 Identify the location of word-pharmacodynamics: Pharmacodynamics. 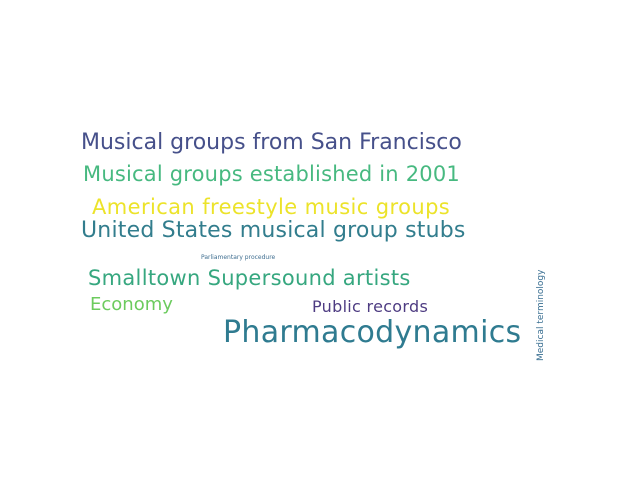
(372, 332).